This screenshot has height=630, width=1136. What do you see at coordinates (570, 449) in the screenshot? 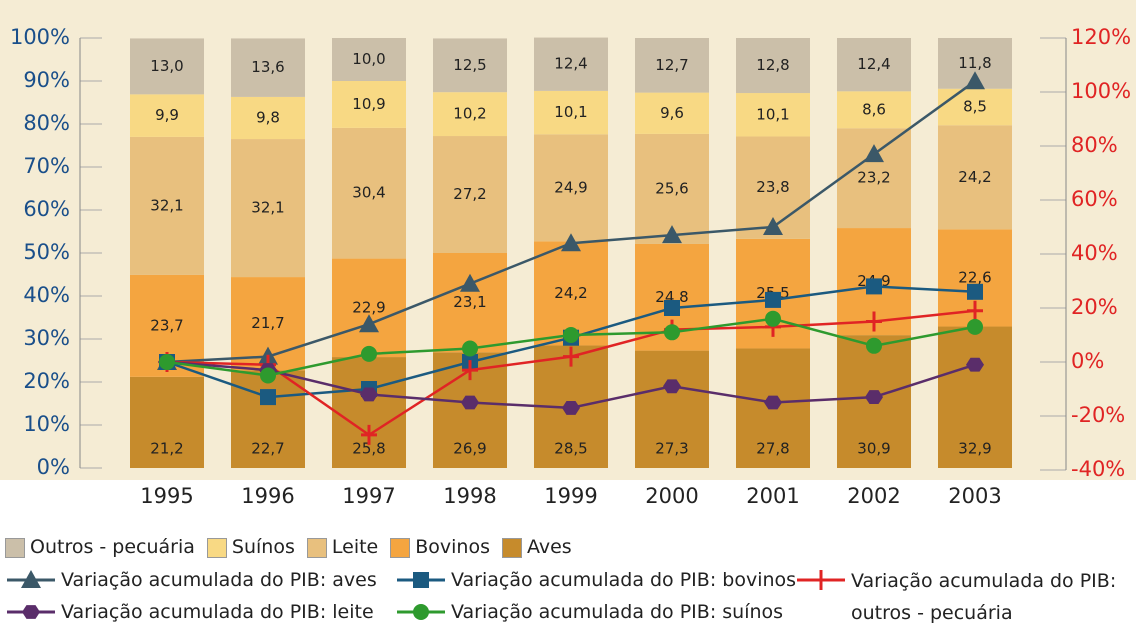
I see `bar-value-label: 28,5` at bounding box center [570, 449].